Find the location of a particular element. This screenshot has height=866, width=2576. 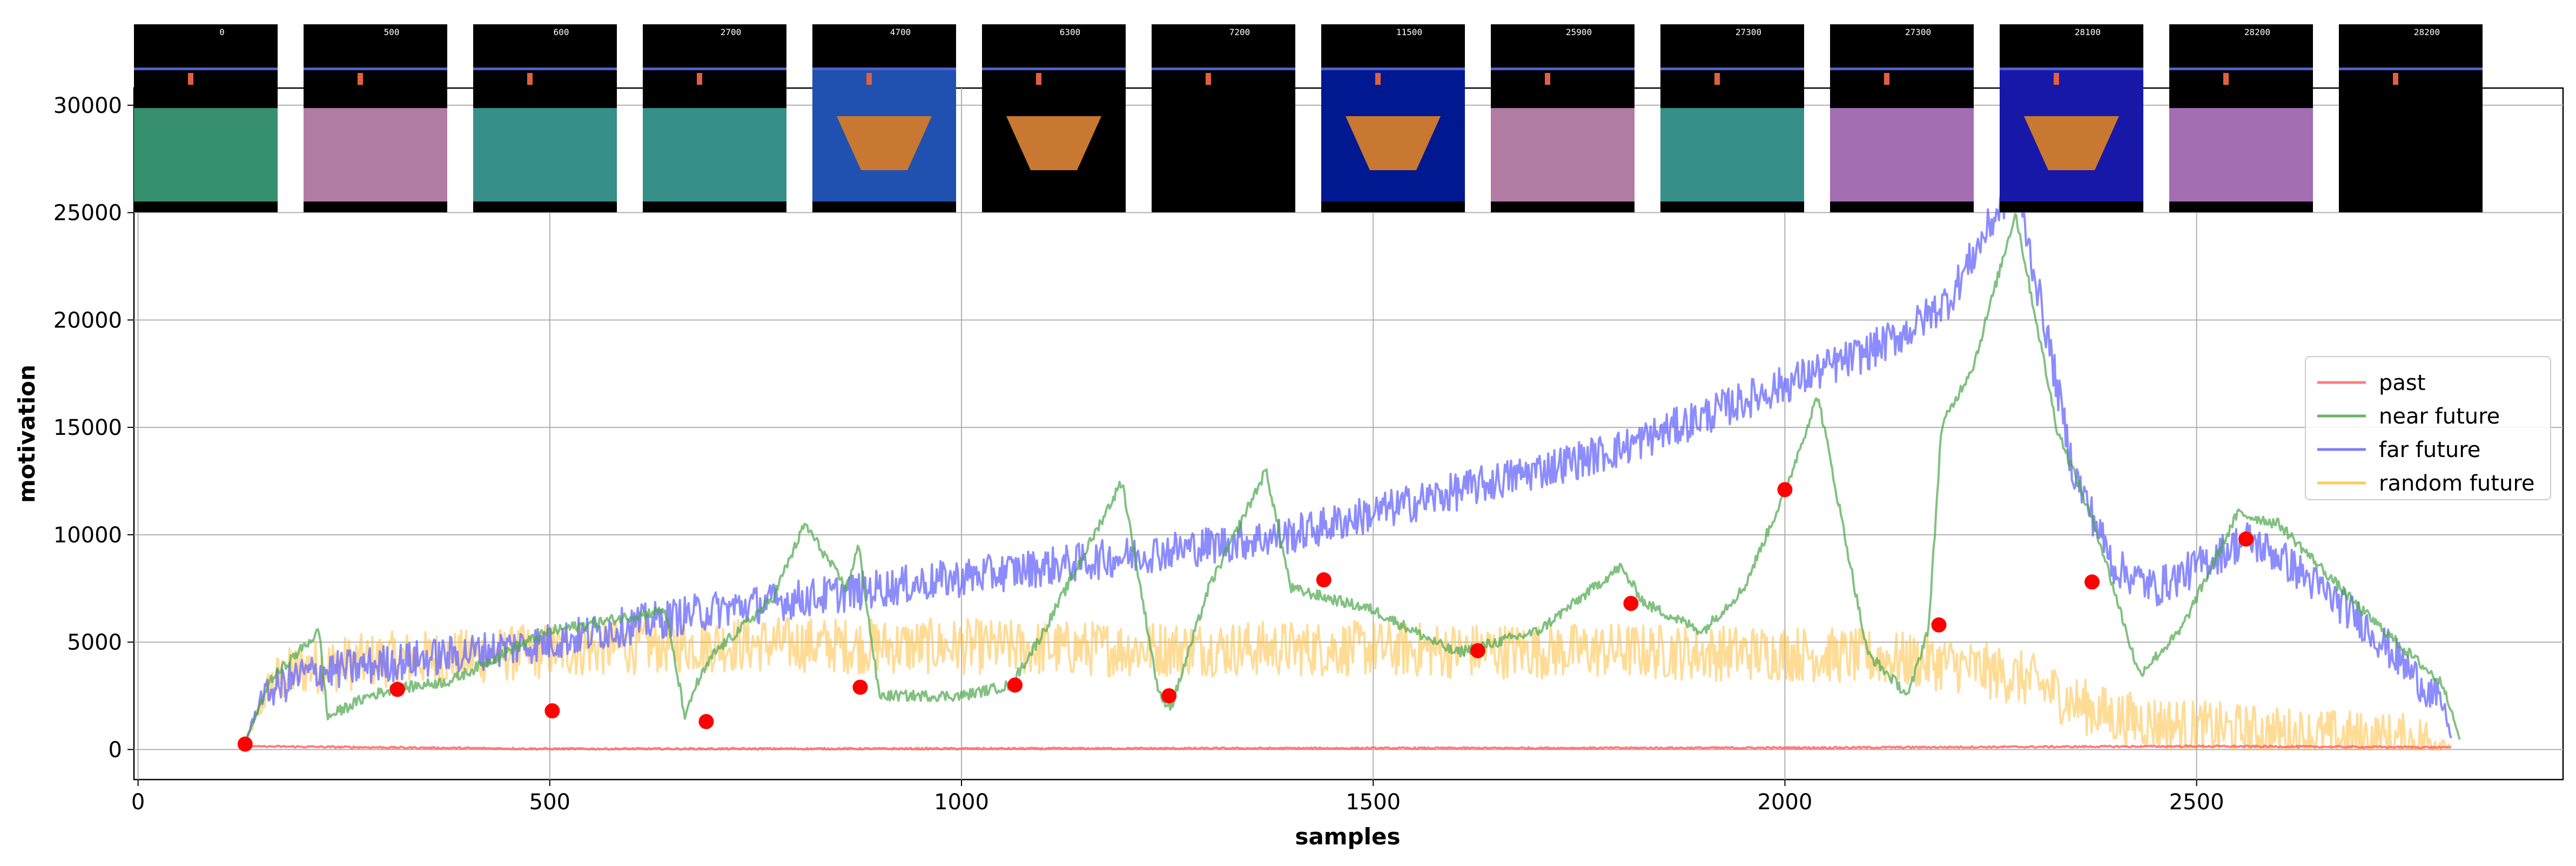

game-frame: 25900 is located at coordinates (1563, 118).